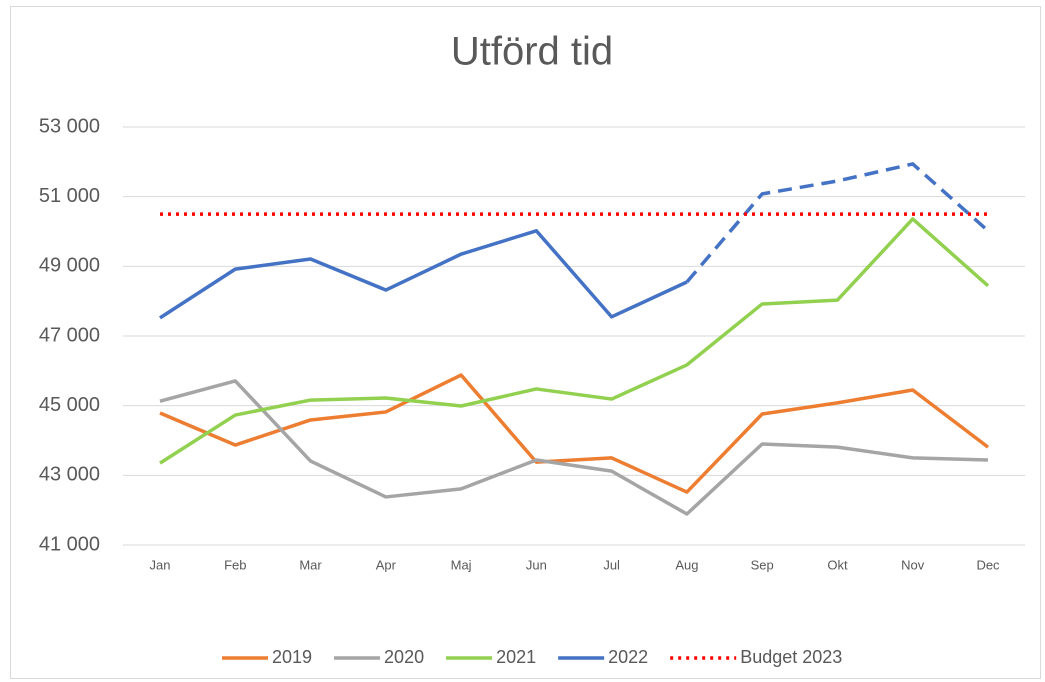 The image size is (1045, 682). I want to click on x-tick-label: Dec, so click(988, 564).